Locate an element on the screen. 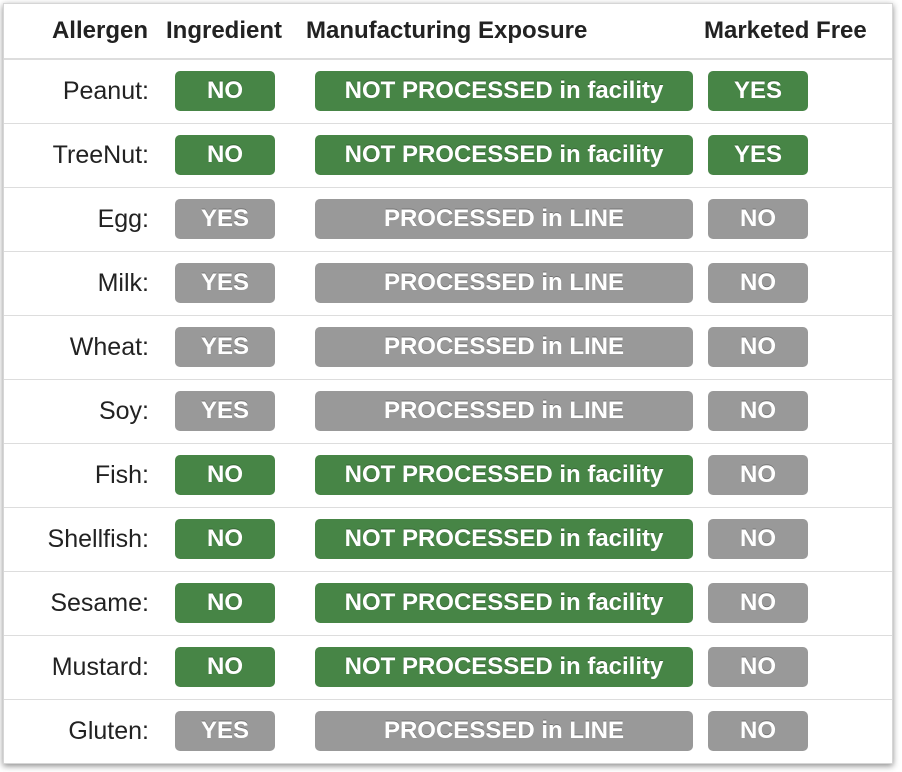  allergen-name: Peanut: is located at coordinates (105, 90).